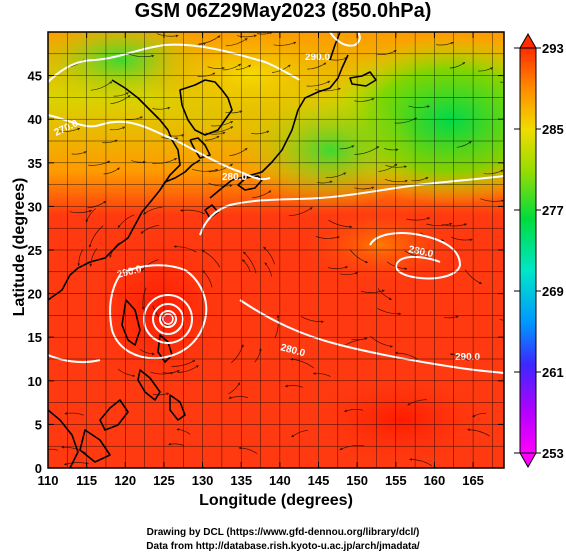 This screenshot has width=566, height=554. Describe the element at coordinates (420, 252) in the screenshot. I see `contour-label: 280.0` at that location.